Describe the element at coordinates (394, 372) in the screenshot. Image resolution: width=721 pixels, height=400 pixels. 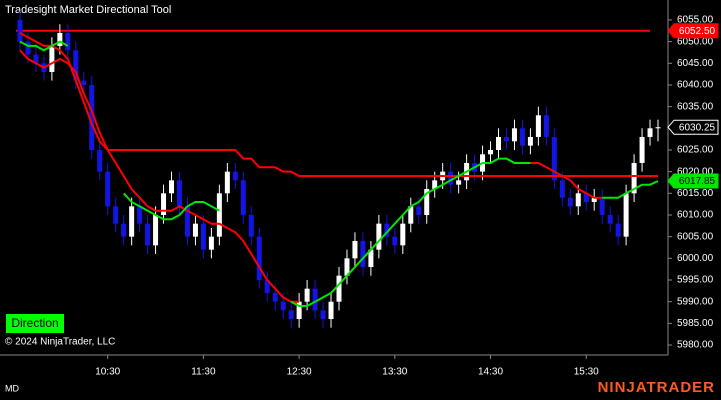
I see `x-tick-label: 13:30` at that location.